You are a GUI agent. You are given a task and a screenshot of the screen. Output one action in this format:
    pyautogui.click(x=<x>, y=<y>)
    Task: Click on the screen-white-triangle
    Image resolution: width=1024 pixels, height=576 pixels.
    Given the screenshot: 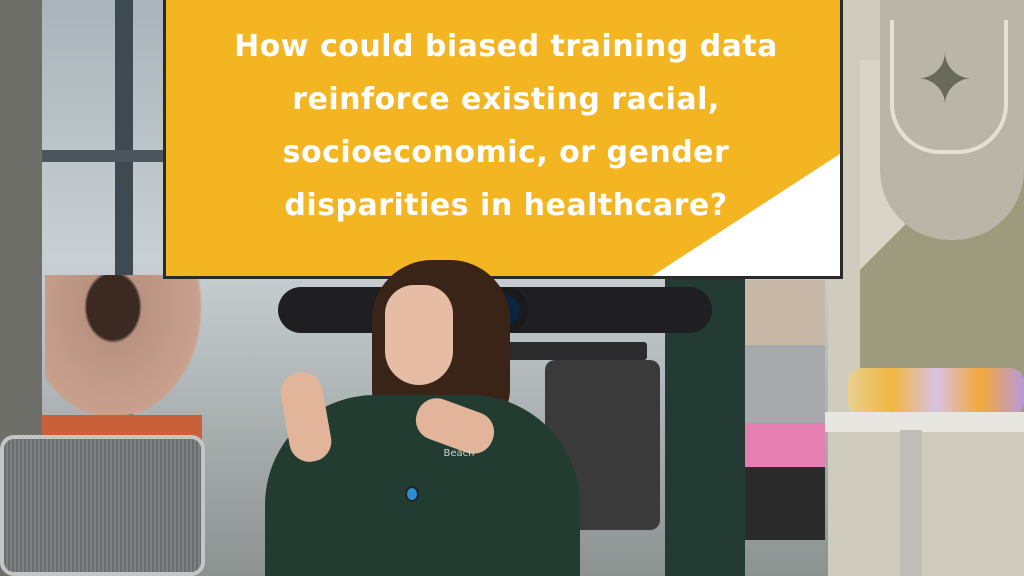 What is the action you would take?
    pyautogui.click(x=743, y=213)
    